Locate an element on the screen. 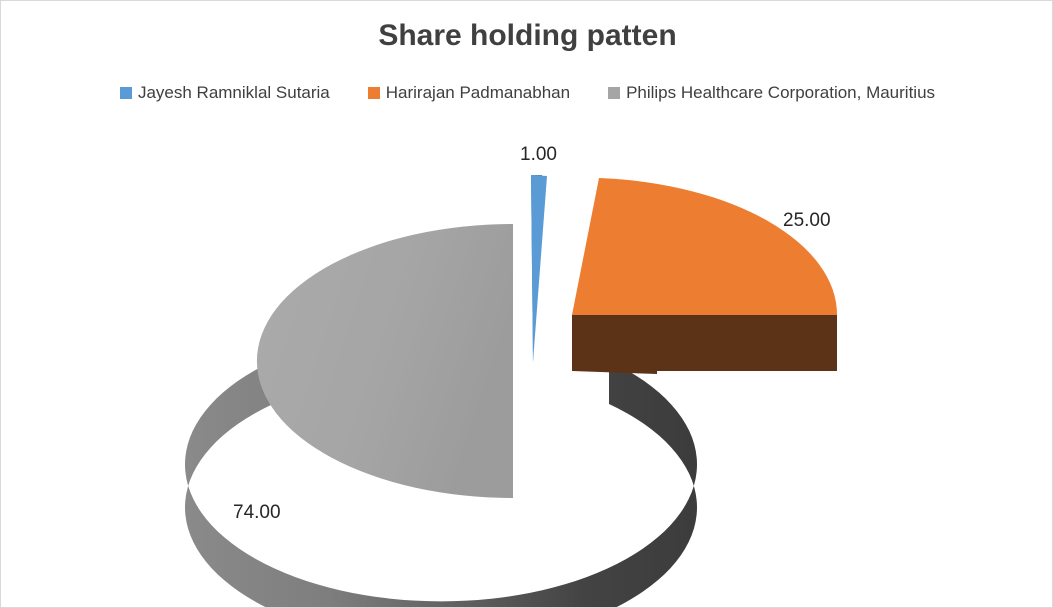 Image resolution: width=1053 pixels, height=608 pixels. pie-slice-harirajan-padmanabhan is located at coordinates (705, 276).